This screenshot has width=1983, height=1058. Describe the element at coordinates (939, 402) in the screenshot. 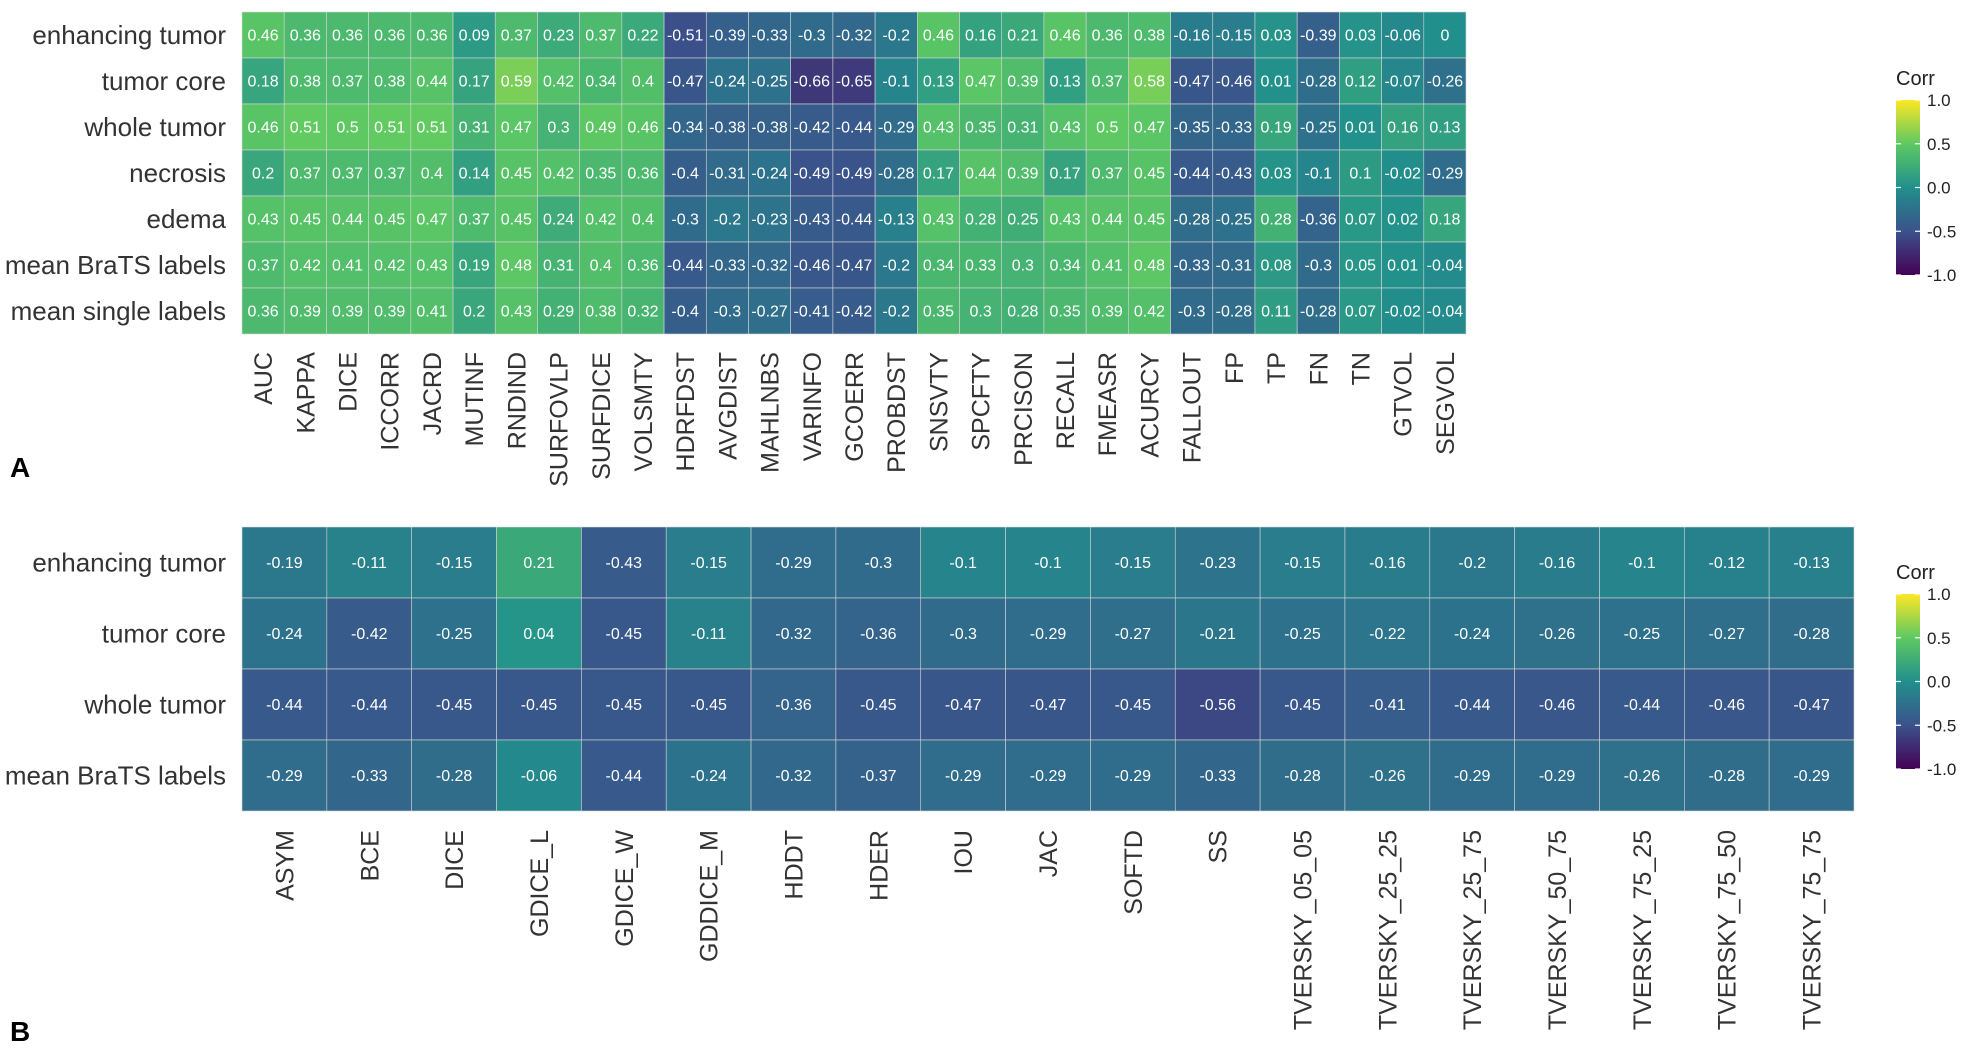

I see `column-label: SNSVTY` at that location.